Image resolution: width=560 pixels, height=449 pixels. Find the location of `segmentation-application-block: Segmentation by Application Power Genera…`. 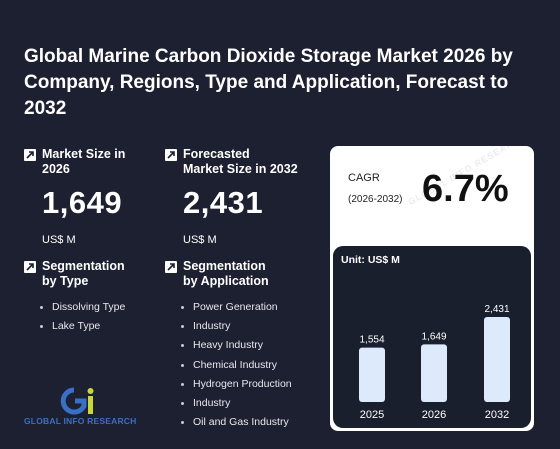

segmentation-application-block: Segmentation by Application Power Genera… is located at coordinates (245, 349).